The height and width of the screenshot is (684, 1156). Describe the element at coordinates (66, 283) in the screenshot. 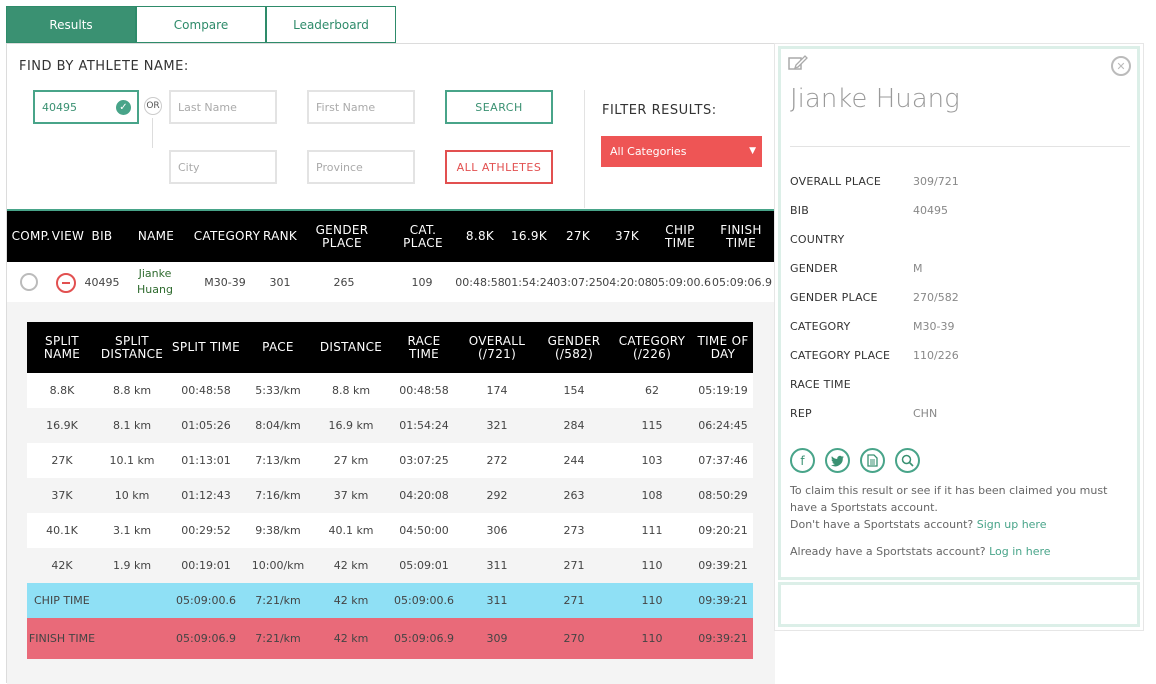

I see `collapse-icon` at that location.